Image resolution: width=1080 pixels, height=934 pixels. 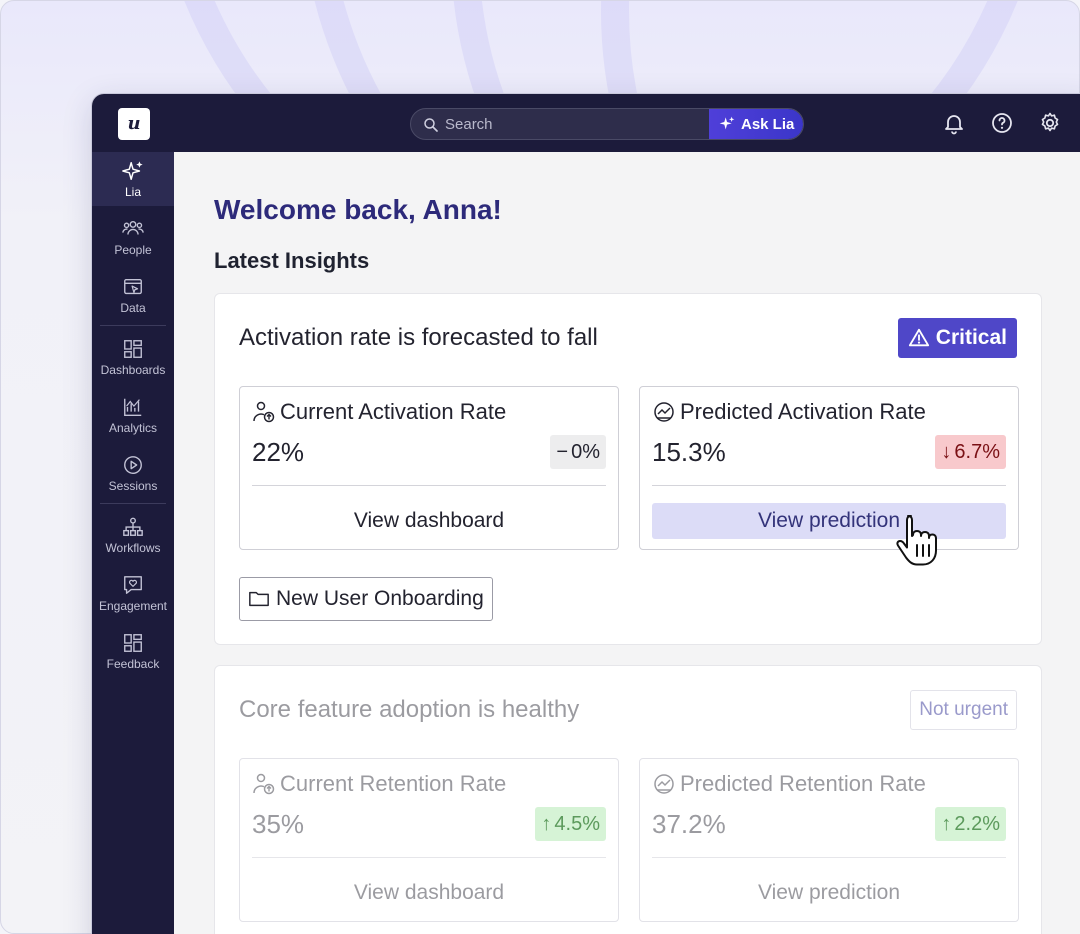 I want to click on delta-badge: ↑ 2.2%, so click(x=970, y=824).